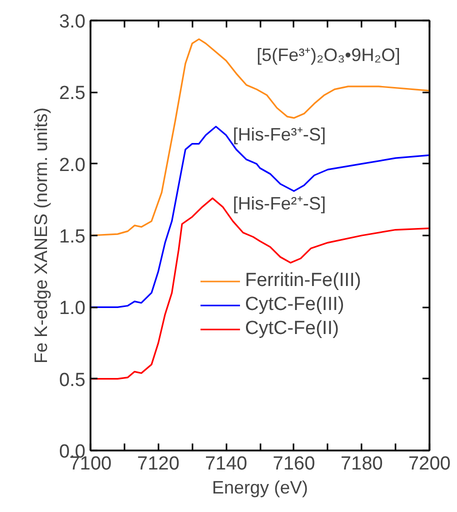 Image resolution: width=457 pixels, height=512 pixels. What do you see at coordinates (279, 134) in the screenshot?
I see `annotation: [His-Fe³⁺-S]` at bounding box center [279, 134].